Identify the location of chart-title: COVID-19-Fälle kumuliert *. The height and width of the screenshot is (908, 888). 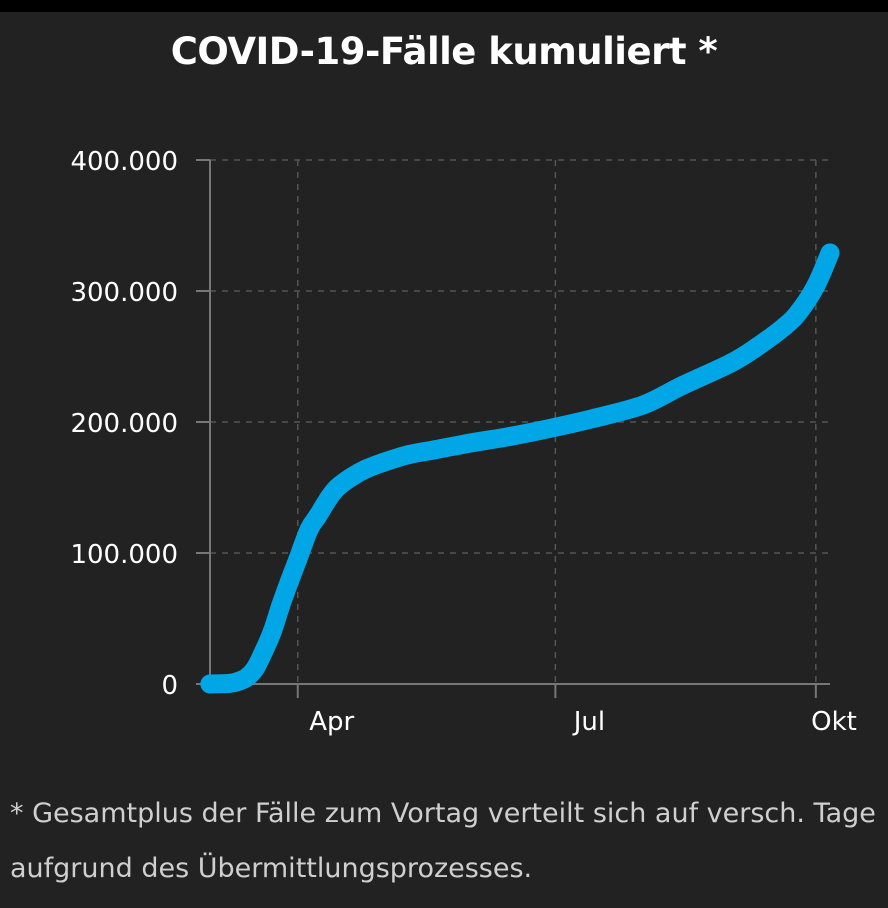
(444, 51).